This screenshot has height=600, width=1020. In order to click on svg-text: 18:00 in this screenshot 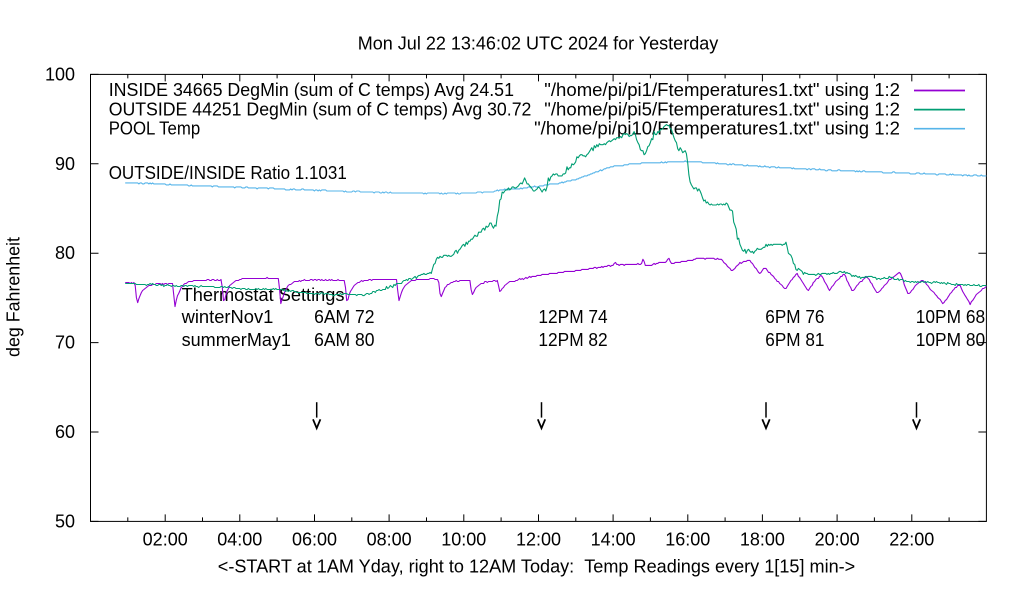, I will do `click(762, 540)`.